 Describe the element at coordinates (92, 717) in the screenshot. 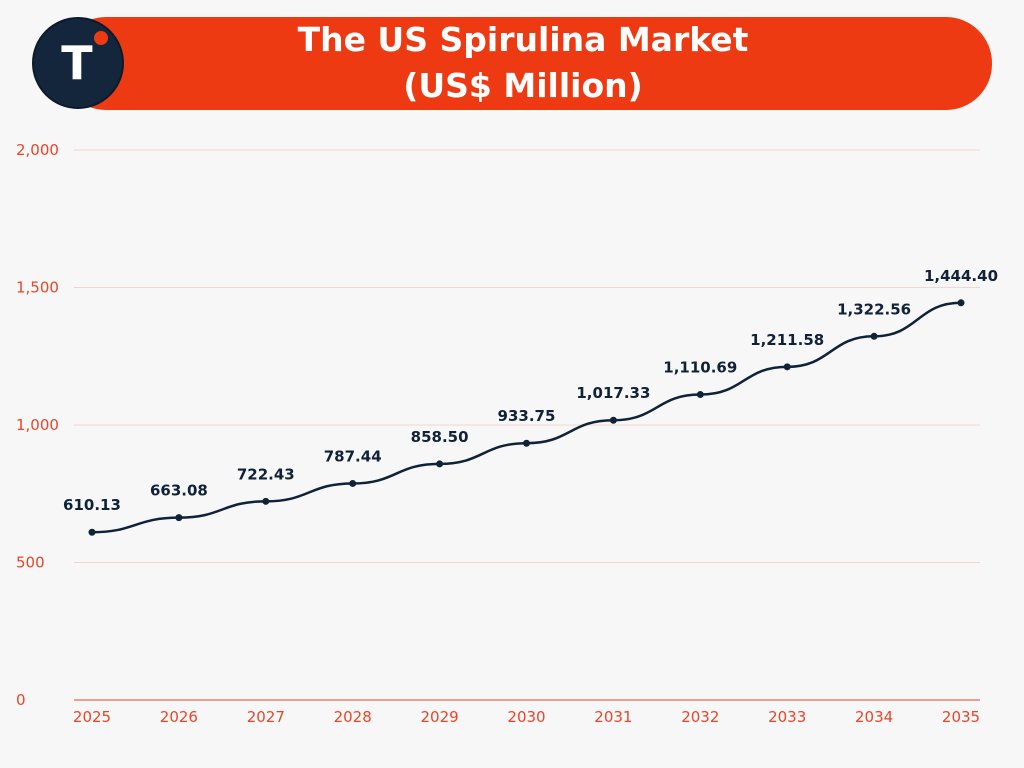

I see `x-tick-label: 2025` at that location.